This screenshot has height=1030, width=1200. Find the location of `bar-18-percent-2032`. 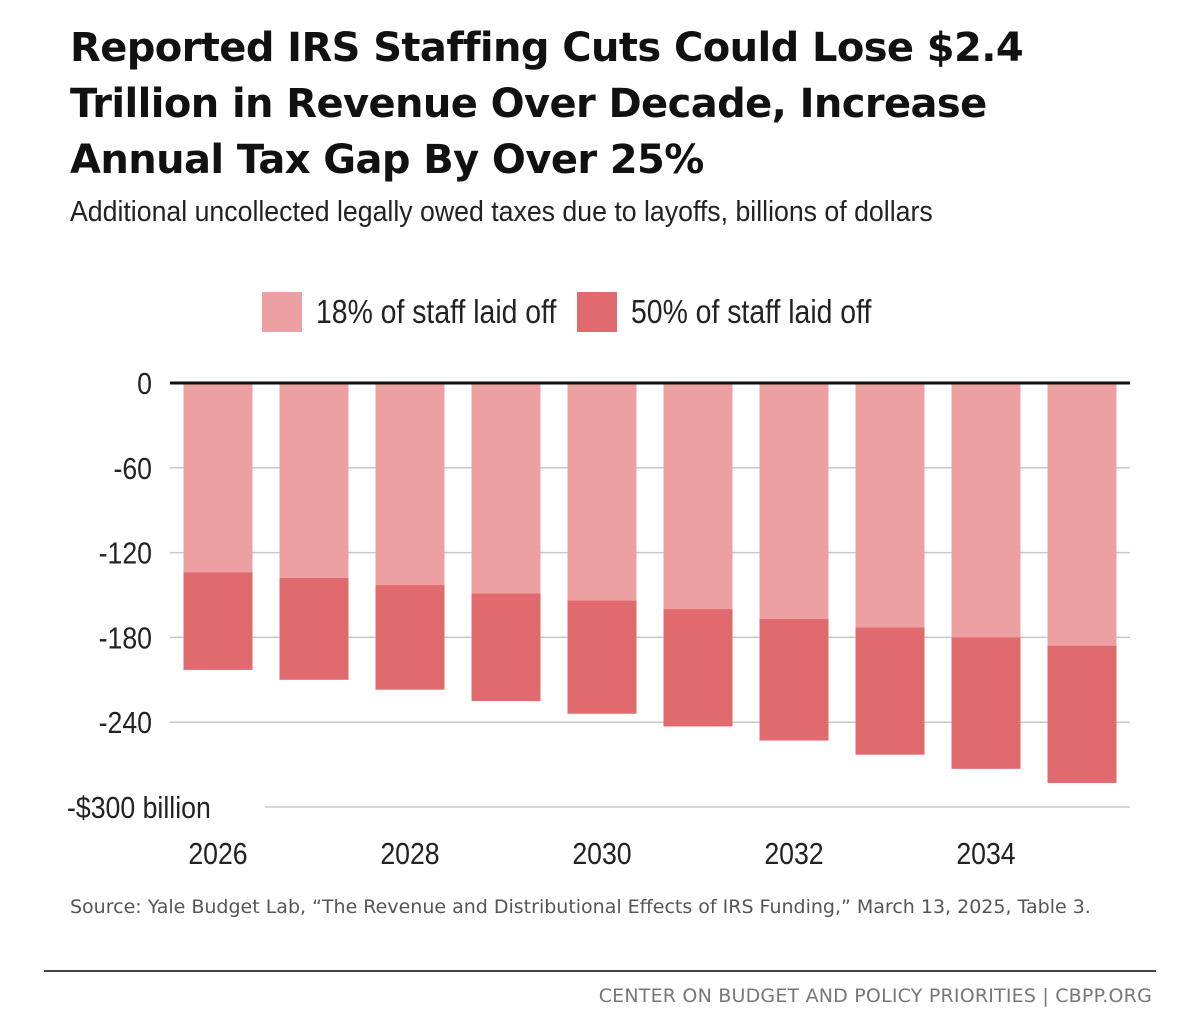

bar-18-percent-2032 is located at coordinates (794, 501).